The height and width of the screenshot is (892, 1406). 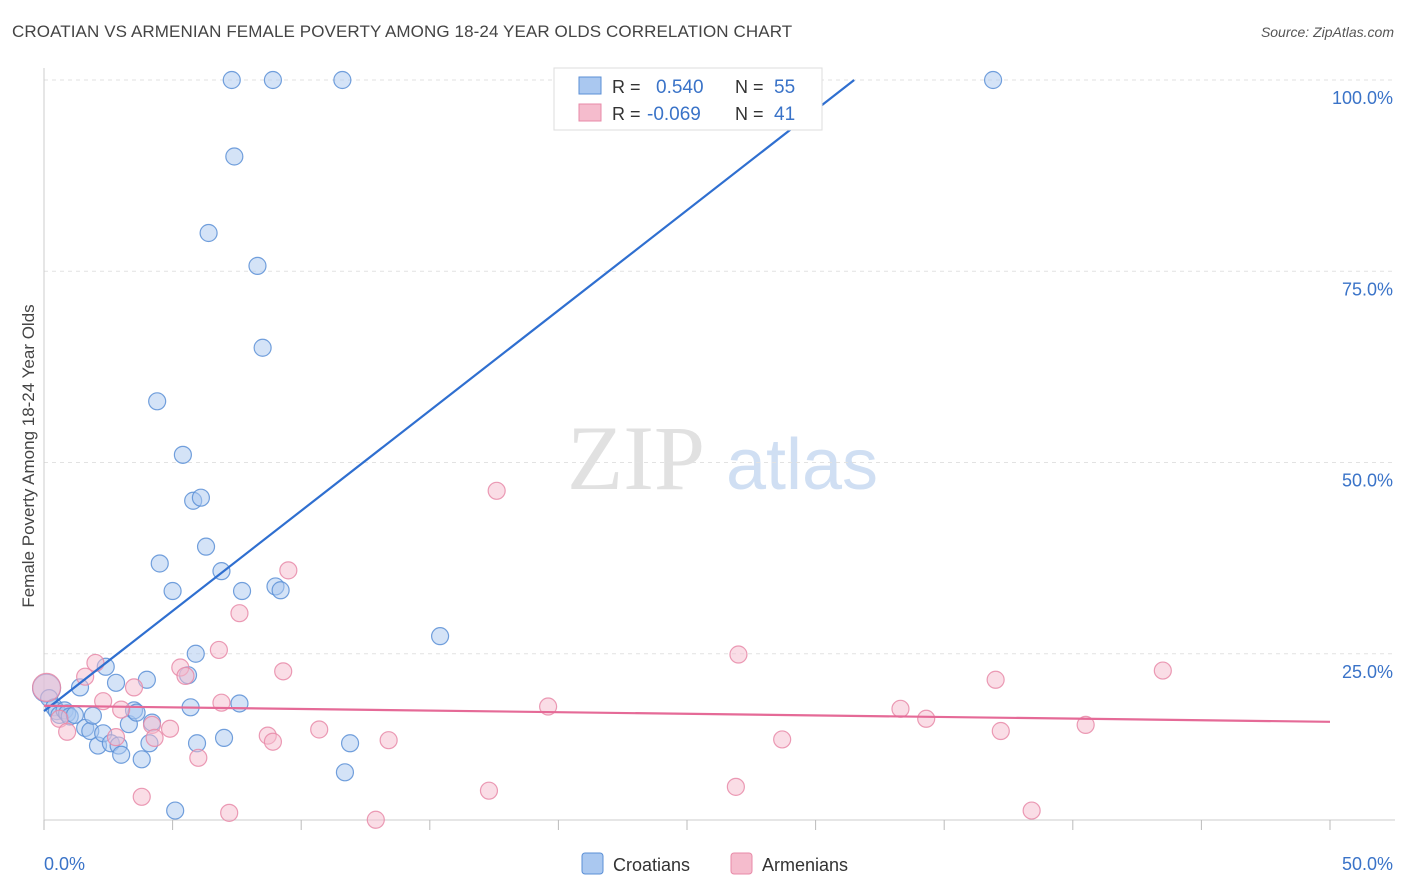 What do you see at coordinates (651, 865) in the screenshot?
I see `legend-croatians-label: Croatians` at bounding box center [651, 865].